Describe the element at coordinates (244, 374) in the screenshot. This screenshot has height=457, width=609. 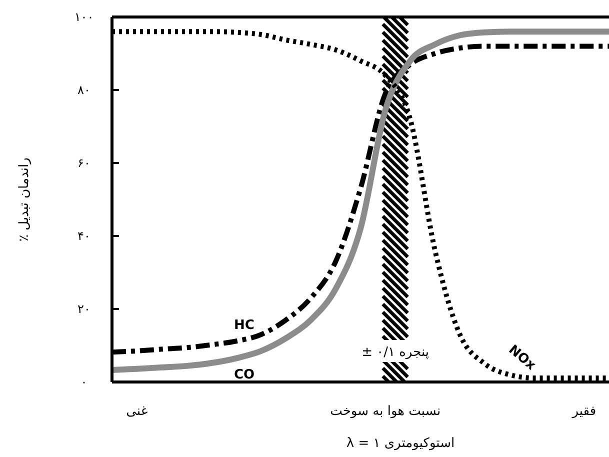
I see `series-label: CO` at that location.